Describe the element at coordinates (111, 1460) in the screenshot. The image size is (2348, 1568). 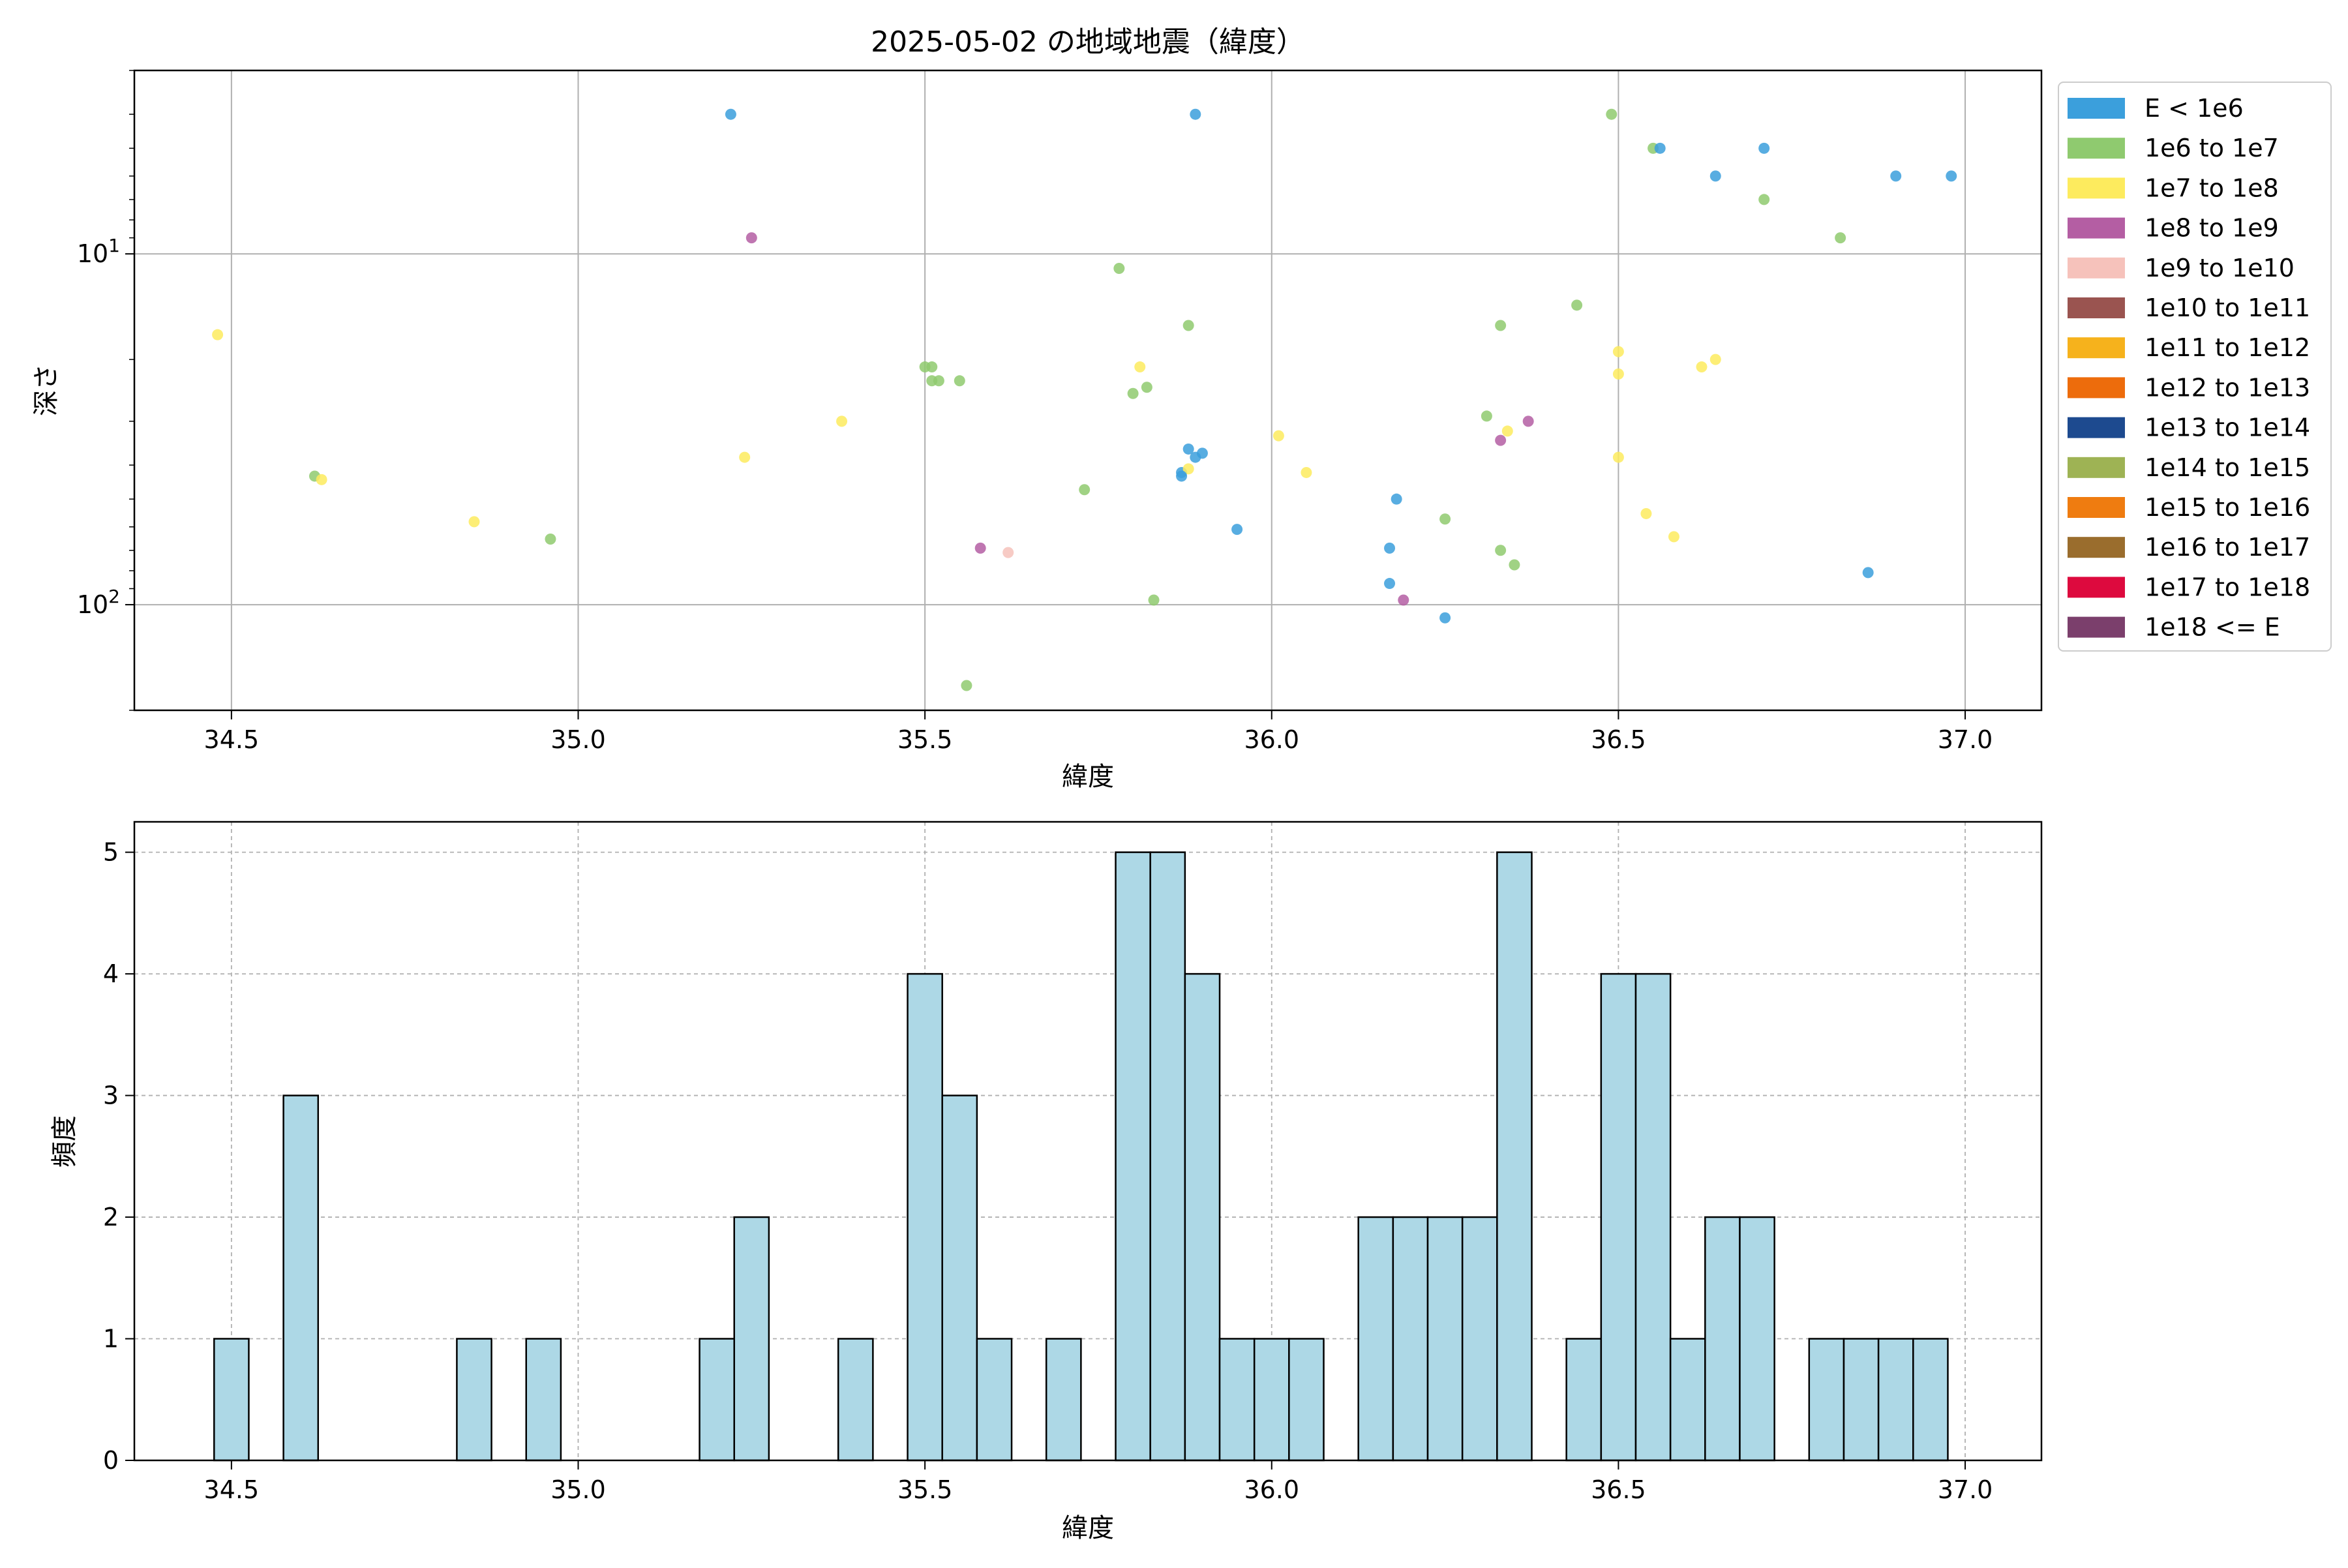
I see `histogram-y-tick-label: 0` at that location.